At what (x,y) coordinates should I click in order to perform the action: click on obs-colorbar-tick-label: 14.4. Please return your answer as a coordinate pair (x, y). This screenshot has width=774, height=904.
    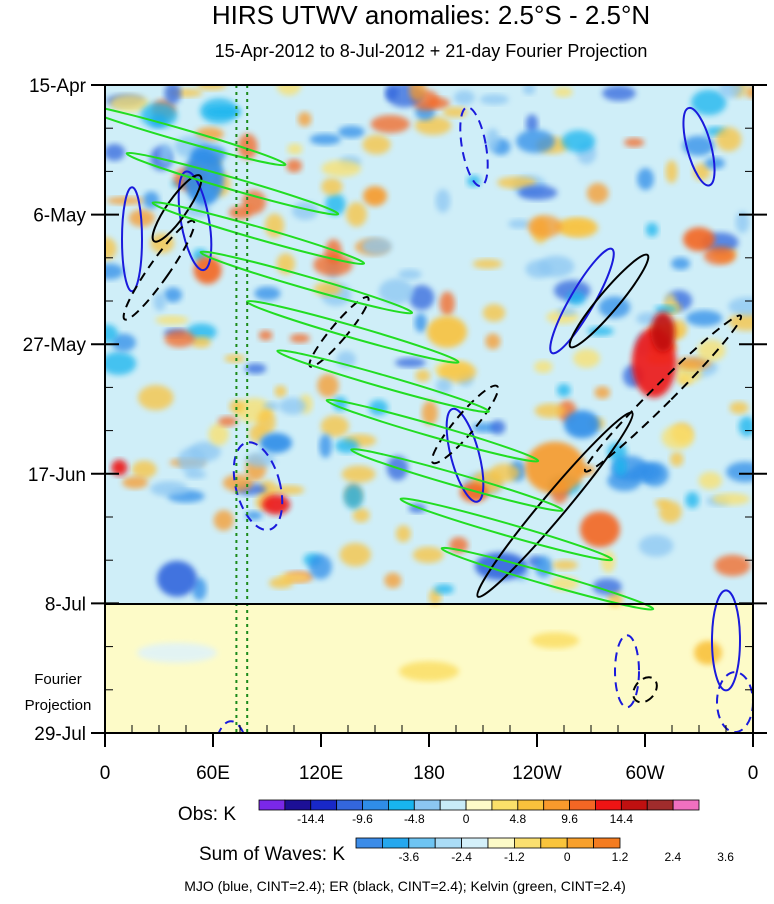
    Looking at the image, I should click on (622, 819).